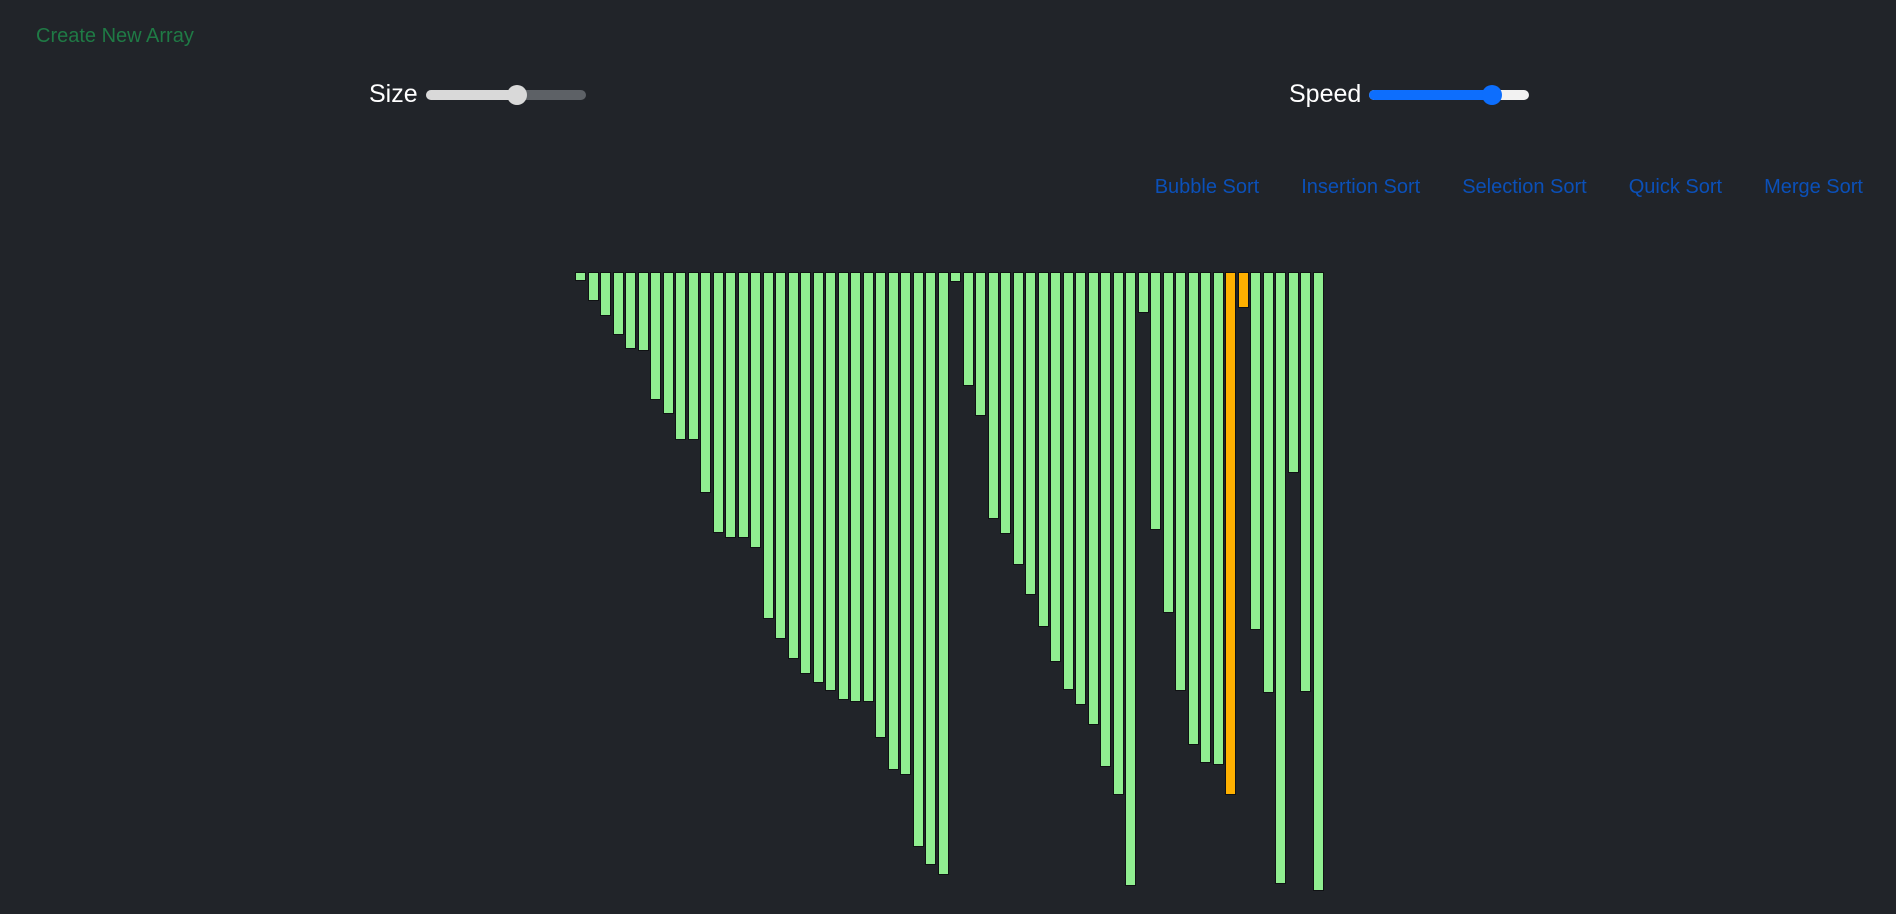 This screenshot has width=1896, height=914. I want to click on size-label: Size, so click(393, 94).